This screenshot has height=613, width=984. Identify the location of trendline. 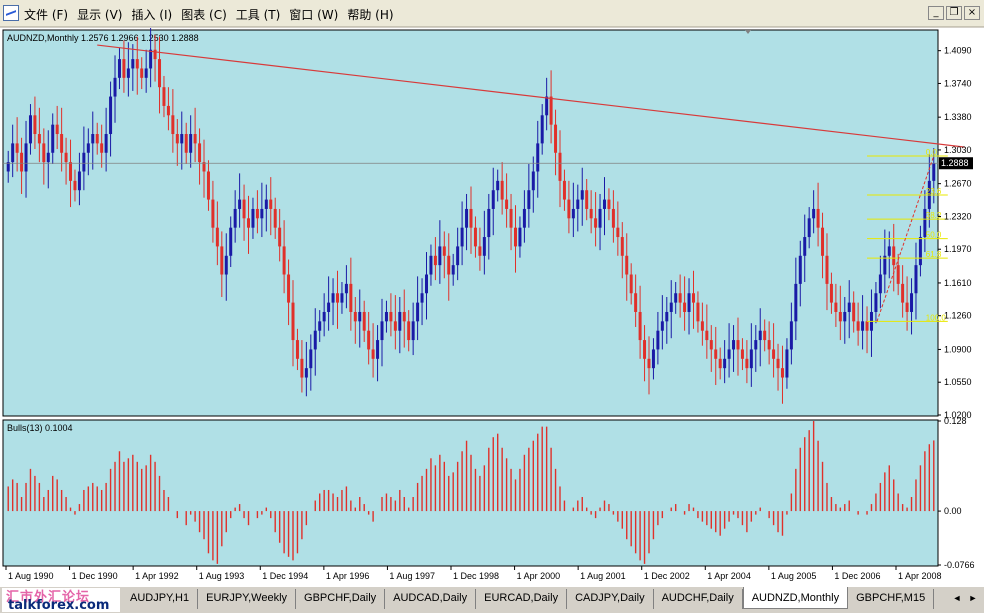
(531, 96).